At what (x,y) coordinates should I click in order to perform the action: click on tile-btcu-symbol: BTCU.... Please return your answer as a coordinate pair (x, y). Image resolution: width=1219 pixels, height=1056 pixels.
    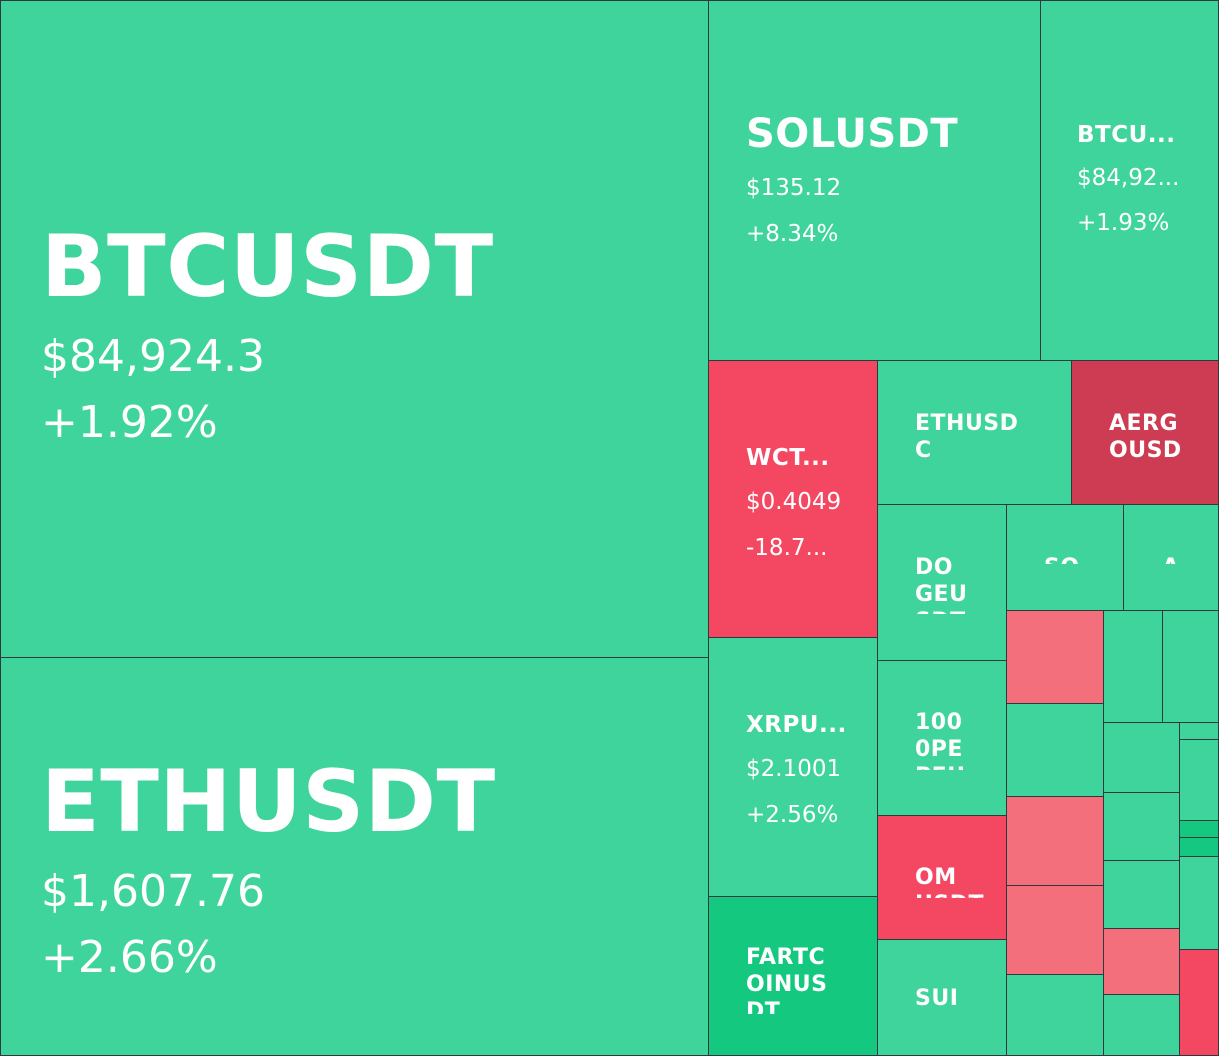
    Looking at the image, I should click on (1126, 135).